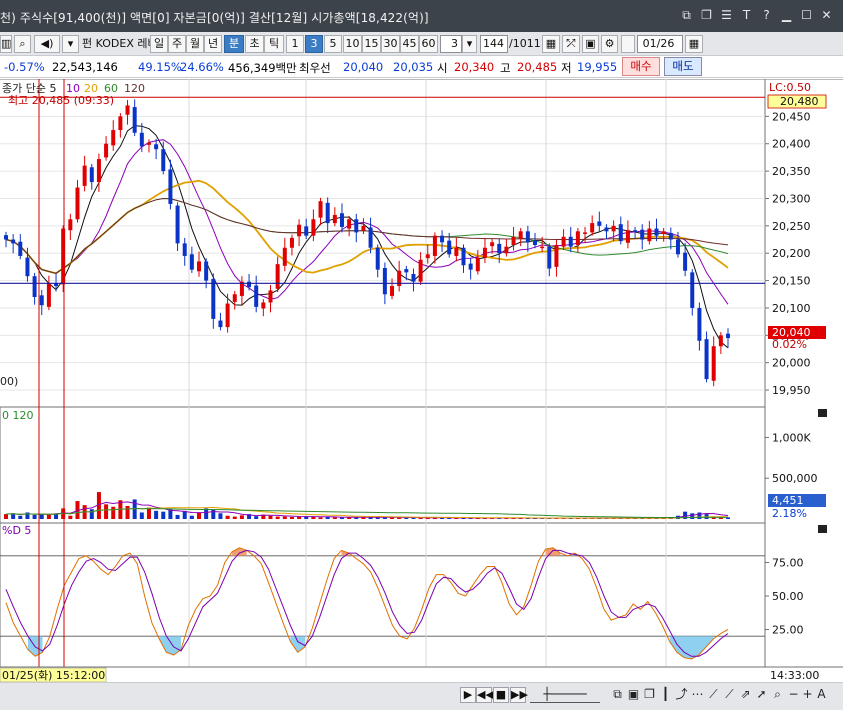 This screenshot has width=843, height=710. Describe the element at coordinates (177, 44) in the screenshot. I see `period-week-button: 주` at that location.